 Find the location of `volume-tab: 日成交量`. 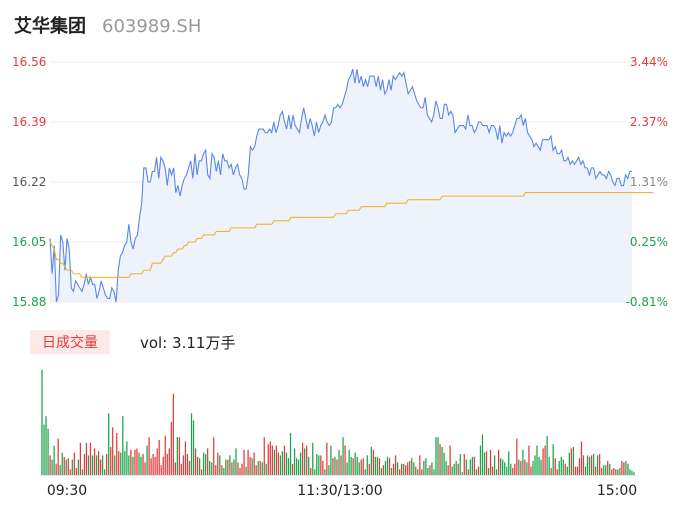

volume-tab: 日成交量 is located at coordinates (70, 342).